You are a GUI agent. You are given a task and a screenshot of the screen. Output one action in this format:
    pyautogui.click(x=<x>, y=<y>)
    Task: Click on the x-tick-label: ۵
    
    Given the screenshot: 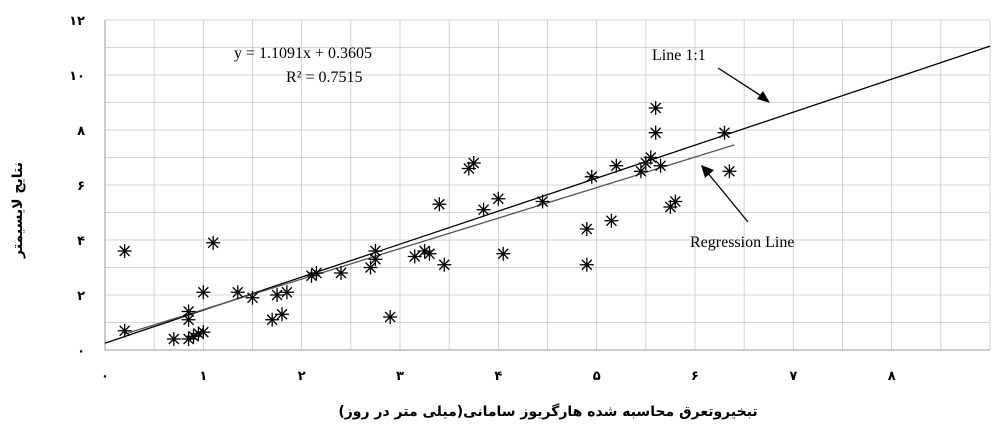 What is the action you would take?
    pyautogui.click(x=597, y=376)
    